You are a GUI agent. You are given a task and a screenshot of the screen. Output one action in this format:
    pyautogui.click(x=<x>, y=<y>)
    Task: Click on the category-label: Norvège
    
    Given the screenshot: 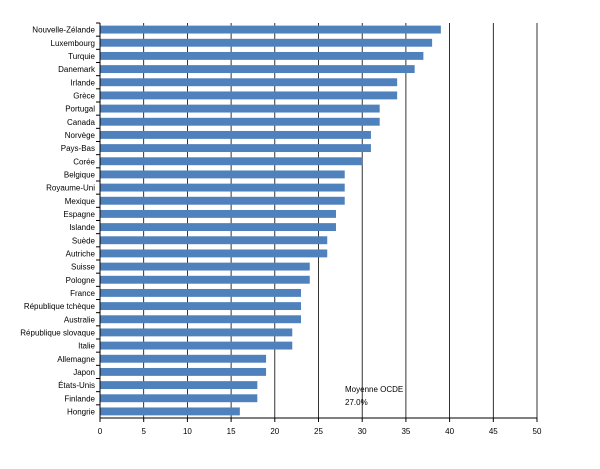 What is the action you would take?
    pyautogui.click(x=80, y=135)
    